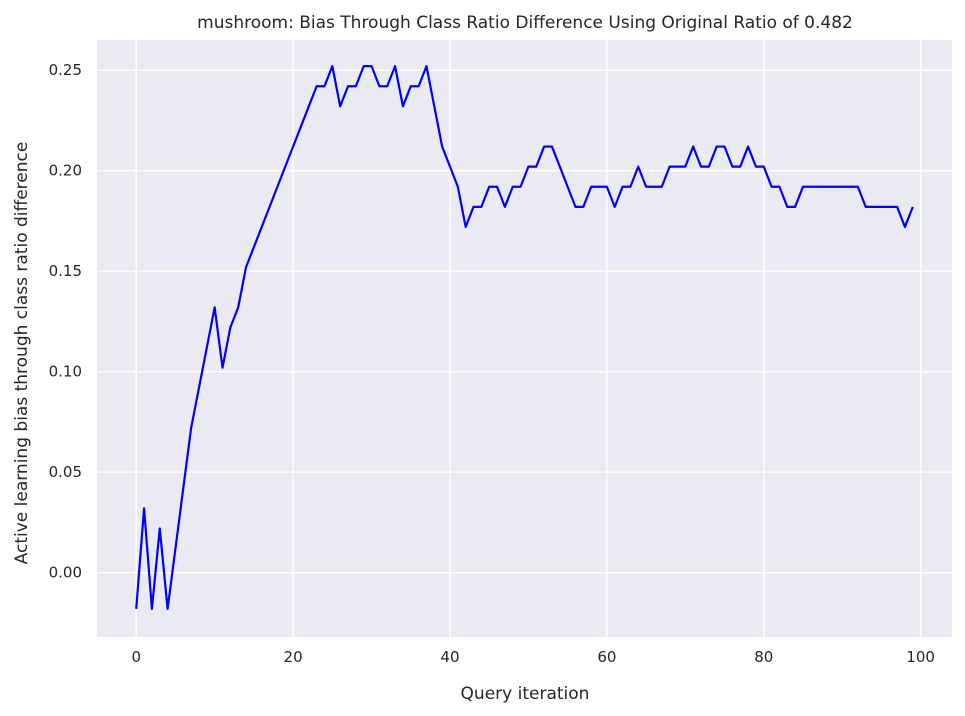  Describe the element at coordinates (65, 271) in the screenshot. I see `y-tick-label: 0.15` at that location.